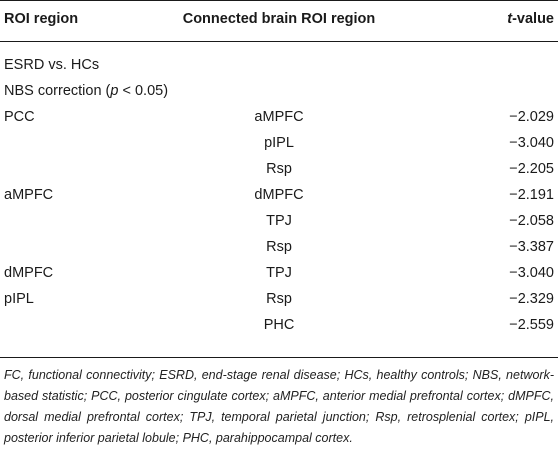 This screenshot has height=460, width=558. Describe the element at coordinates (279, 357) in the screenshot. I see `table-bottom-rule` at that location.